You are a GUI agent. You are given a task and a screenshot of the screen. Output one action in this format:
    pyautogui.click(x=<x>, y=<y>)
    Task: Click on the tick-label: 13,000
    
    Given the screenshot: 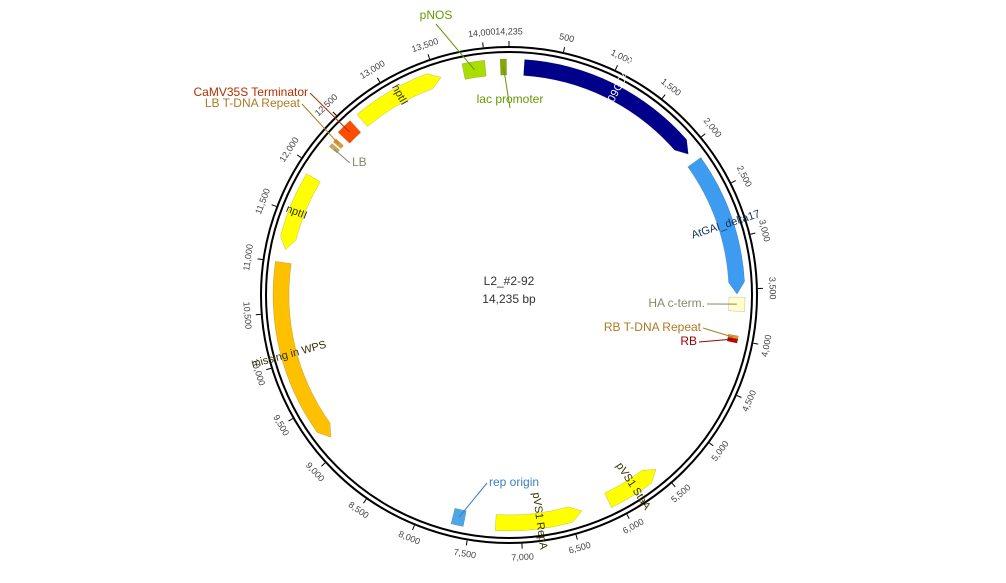 What is the action you would take?
    pyautogui.click(x=372, y=69)
    